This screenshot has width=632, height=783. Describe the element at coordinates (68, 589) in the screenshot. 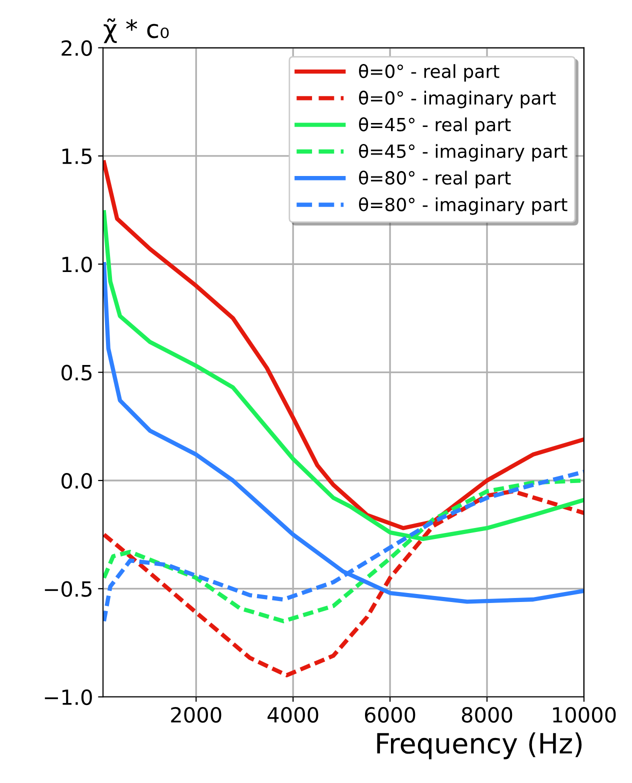

I see `y-tick-label: −0.5` at that location.